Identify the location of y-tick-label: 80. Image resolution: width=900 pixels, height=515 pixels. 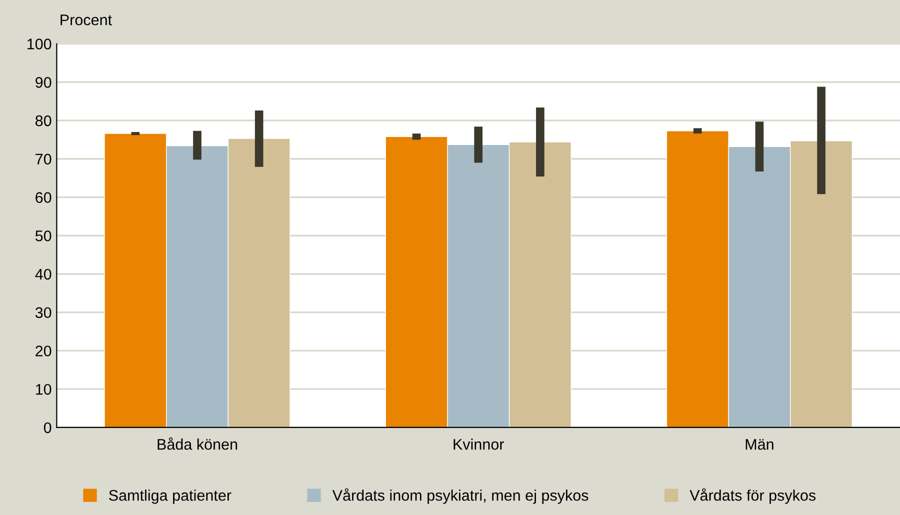
(44, 120).